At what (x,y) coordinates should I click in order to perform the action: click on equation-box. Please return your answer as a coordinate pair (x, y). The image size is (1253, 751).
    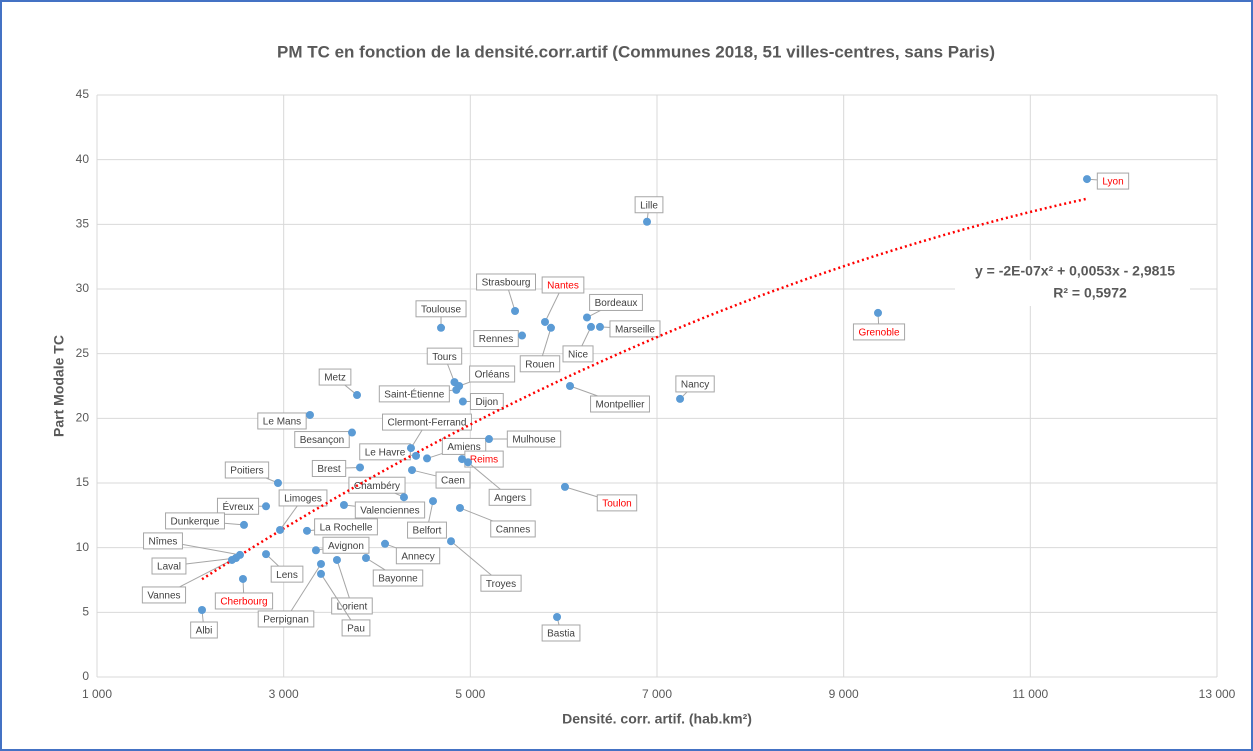
    Looking at the image, I should click on (1072, 283).